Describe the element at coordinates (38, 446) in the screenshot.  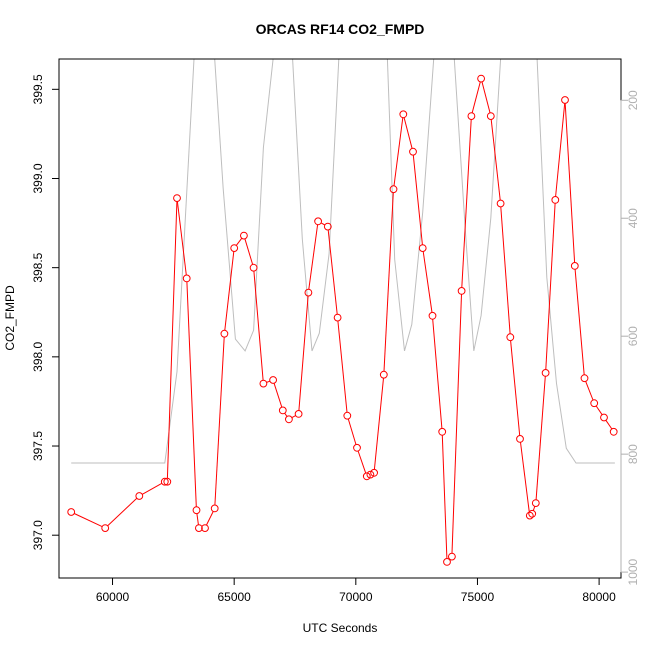
I see `y-tick-label: 397.5` at that location.